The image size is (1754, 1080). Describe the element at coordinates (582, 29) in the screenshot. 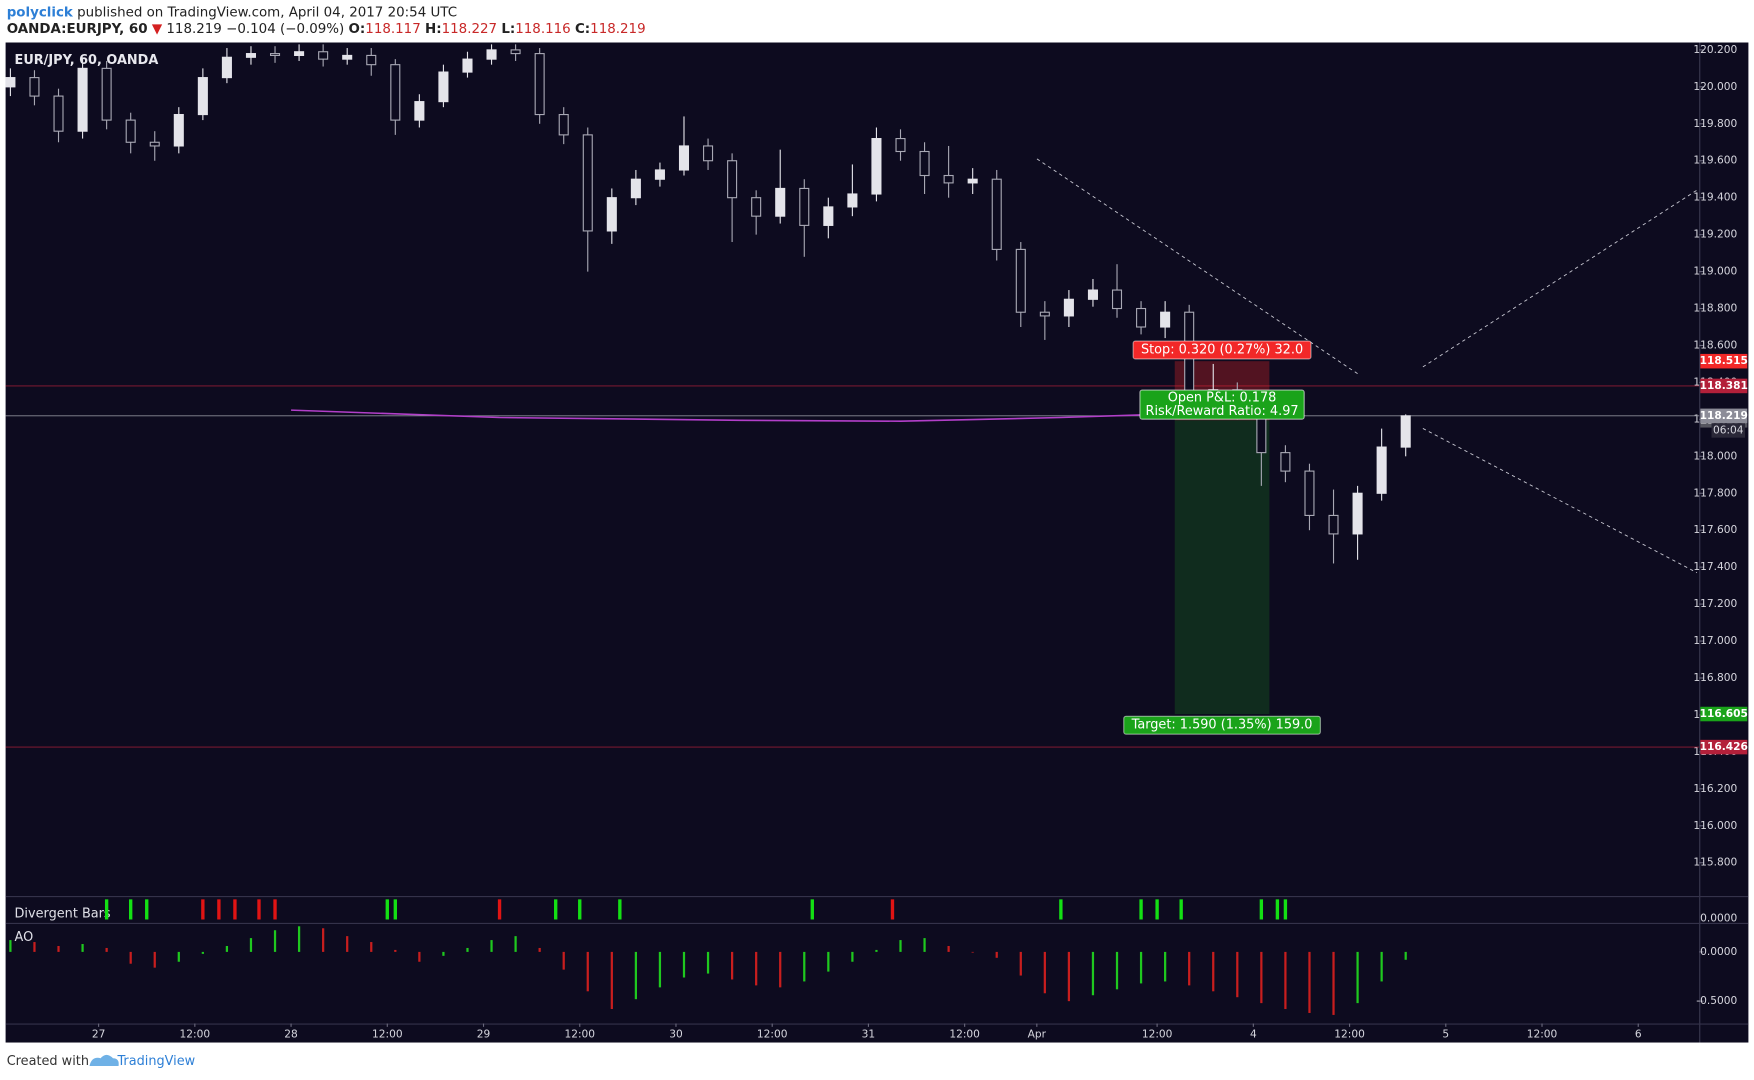

I see `ohlc-key: C:` at that location.